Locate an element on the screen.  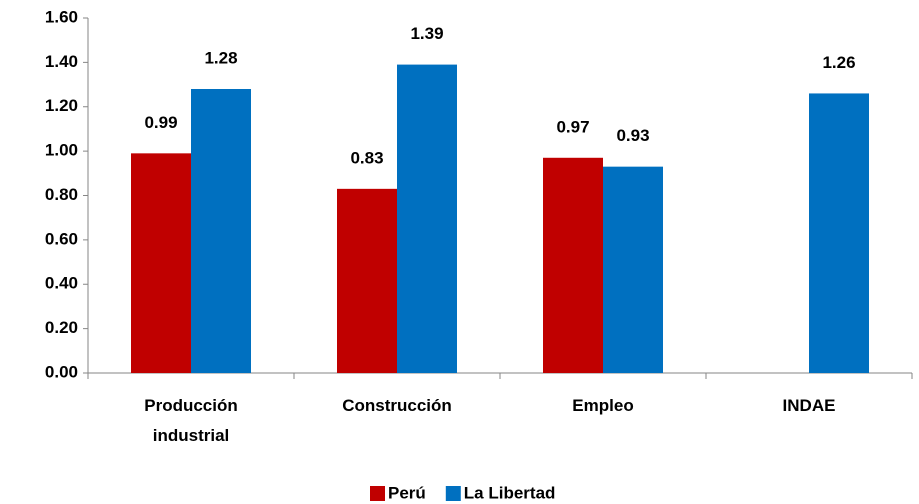
y-tick-label: 0.00 is located at coordinates (61, 371).